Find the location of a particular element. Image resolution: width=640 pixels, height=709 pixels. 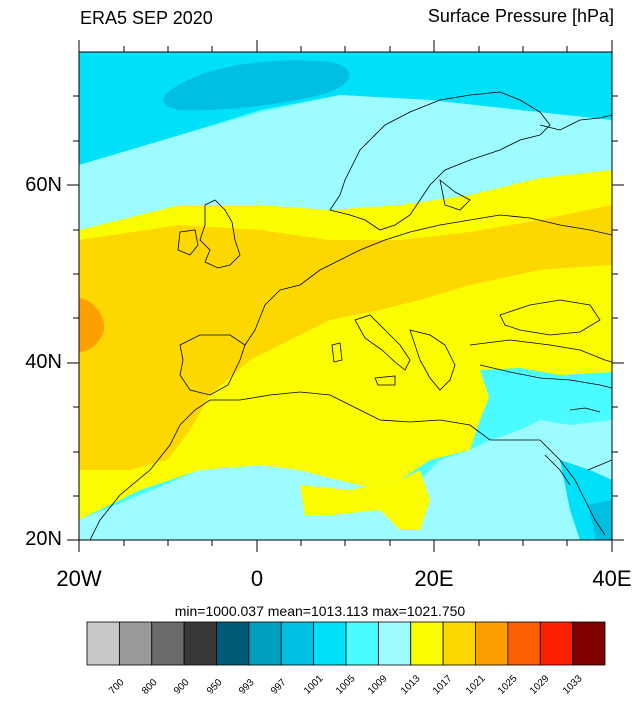

stats-line: min=1000.037 mean=1013.113 max=1021.750 is located at coordinates (320, 611).